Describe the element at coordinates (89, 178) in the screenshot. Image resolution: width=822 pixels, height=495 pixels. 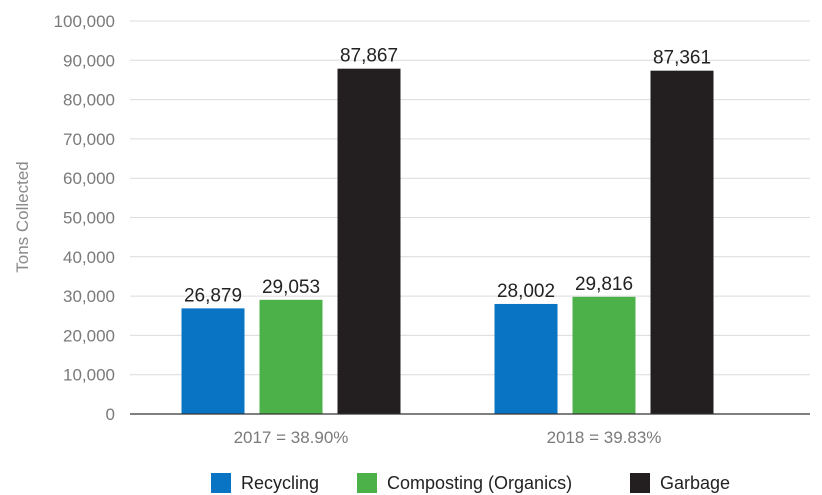
I see `y-tick-label: 60,000` at that location.